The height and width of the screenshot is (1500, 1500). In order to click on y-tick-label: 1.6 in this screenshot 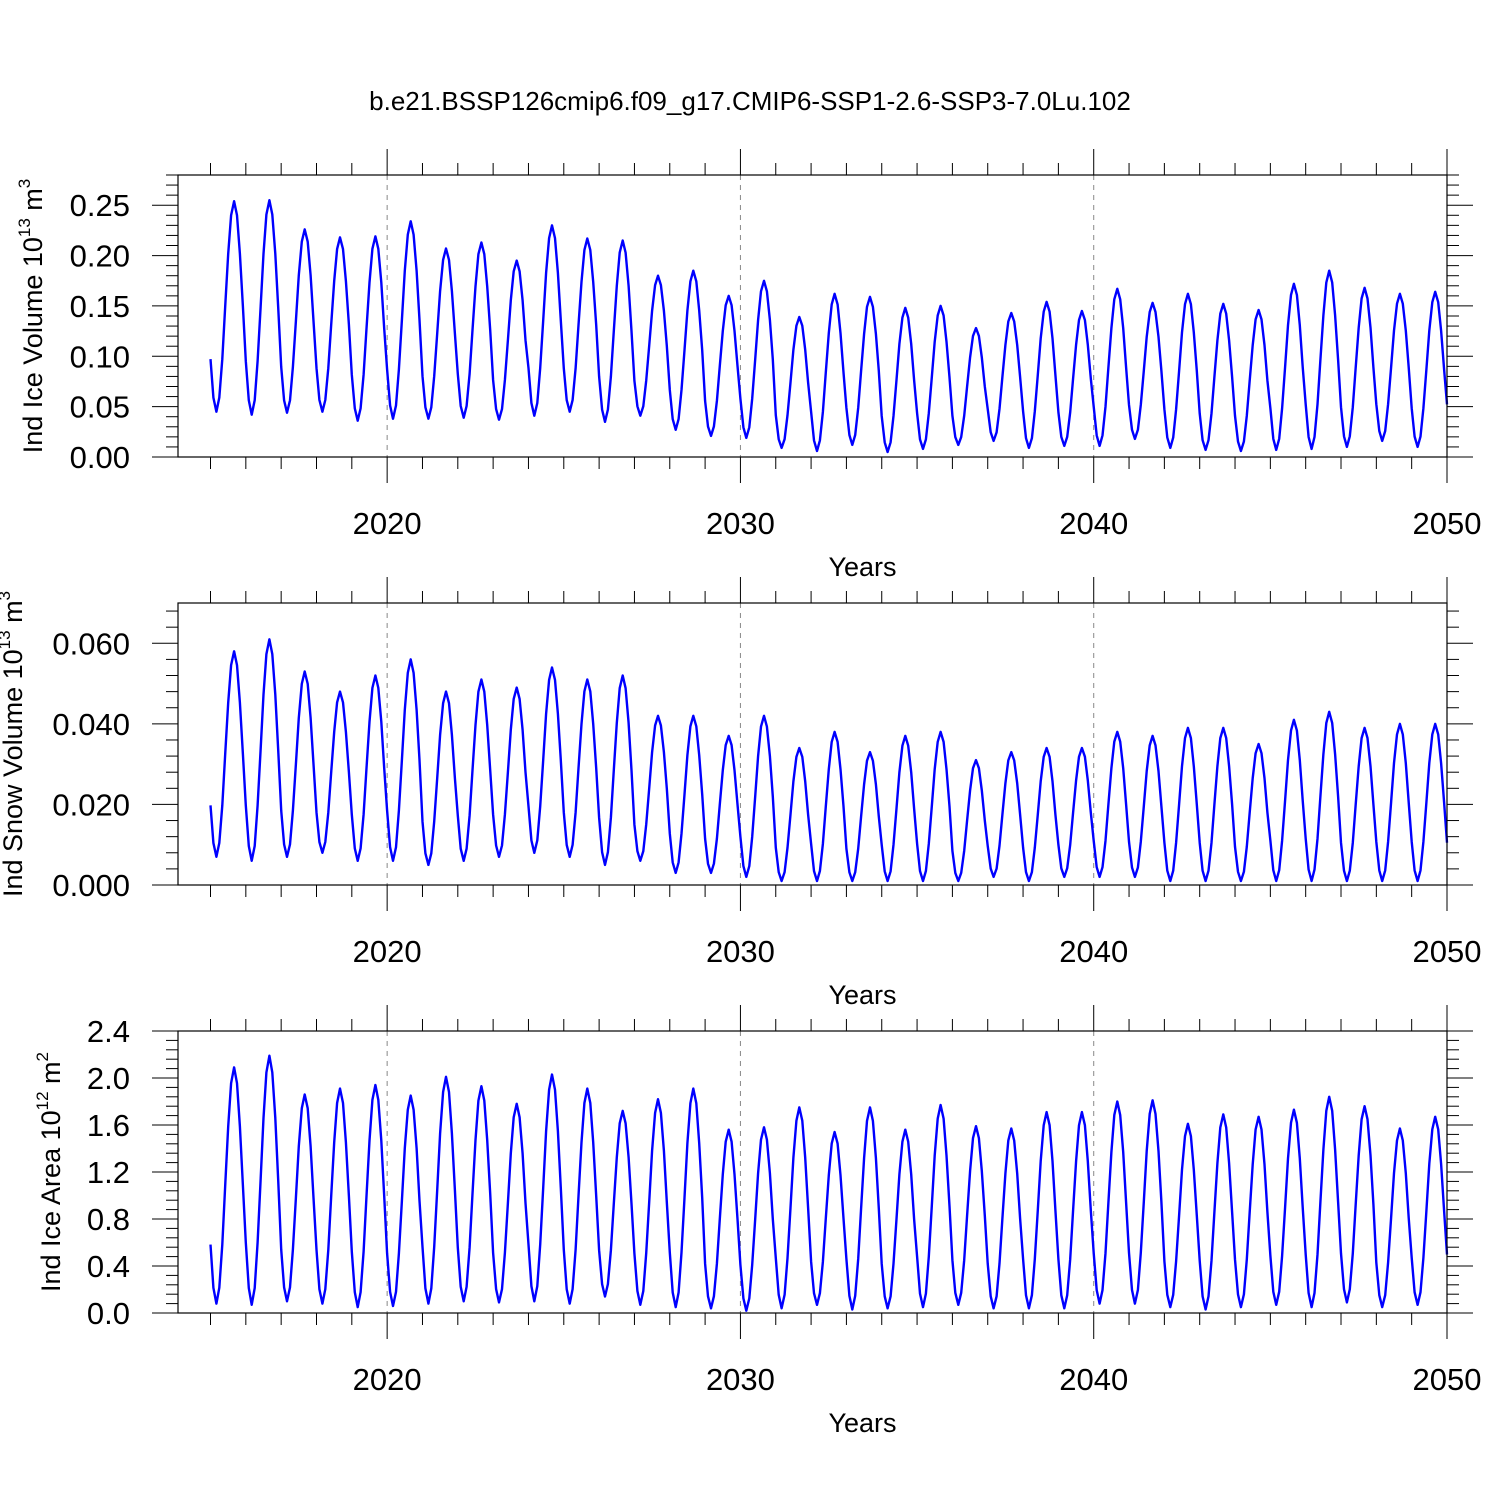, I will do `click(108, 1125)`.